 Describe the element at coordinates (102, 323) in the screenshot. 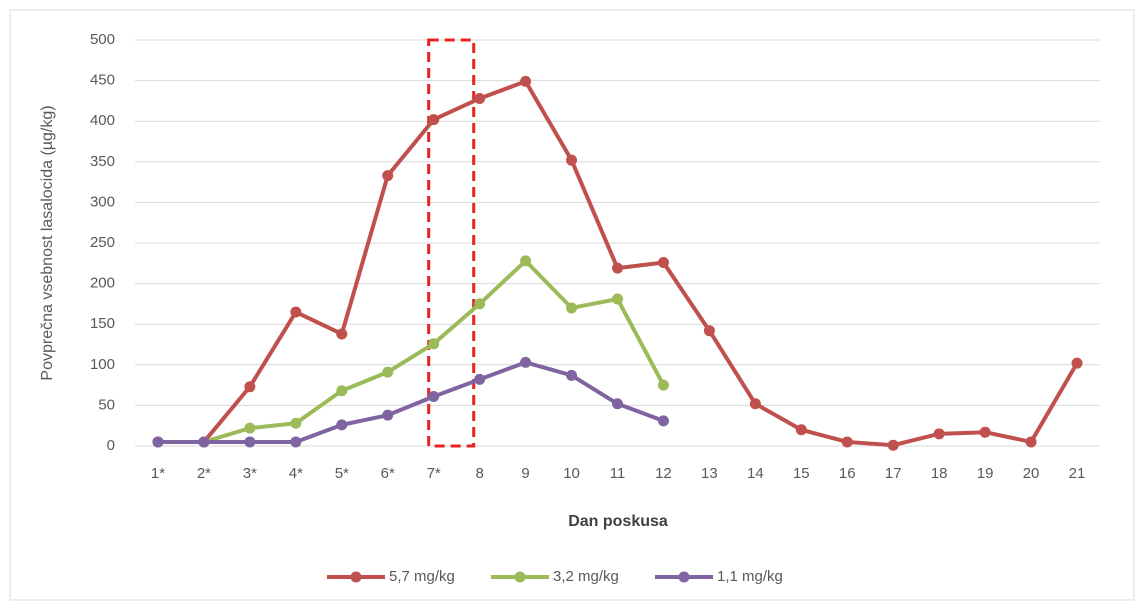

I see `y-tick-label: 150` at that location.